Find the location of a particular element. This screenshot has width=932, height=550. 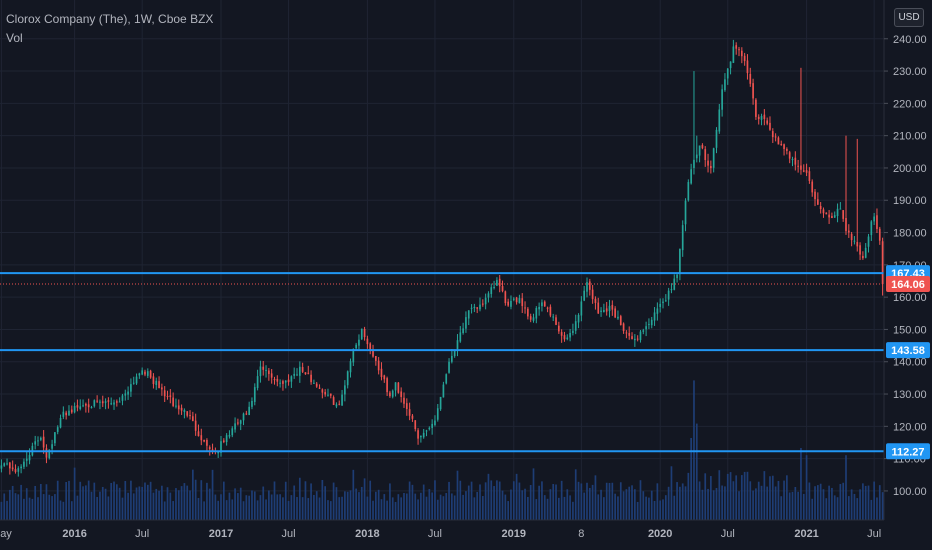

volume-indicator-label: Vol is located at coordinates (14, 38).